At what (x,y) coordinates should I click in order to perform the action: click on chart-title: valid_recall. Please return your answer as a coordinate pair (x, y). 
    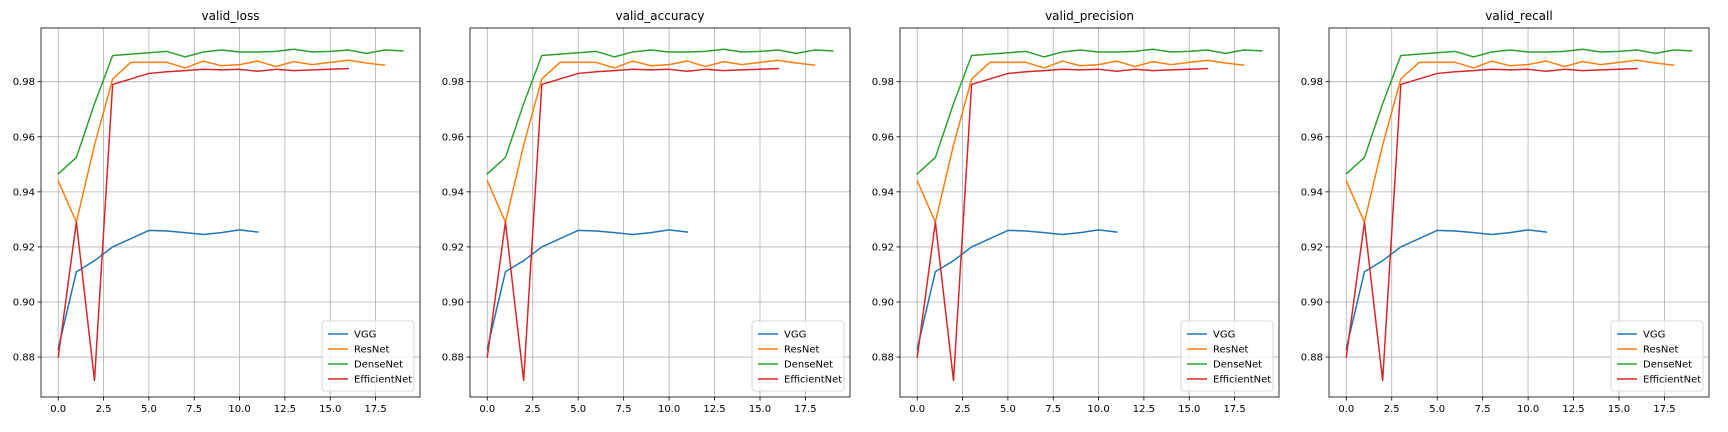
    Looking at the image, I should click on (1518, 16).